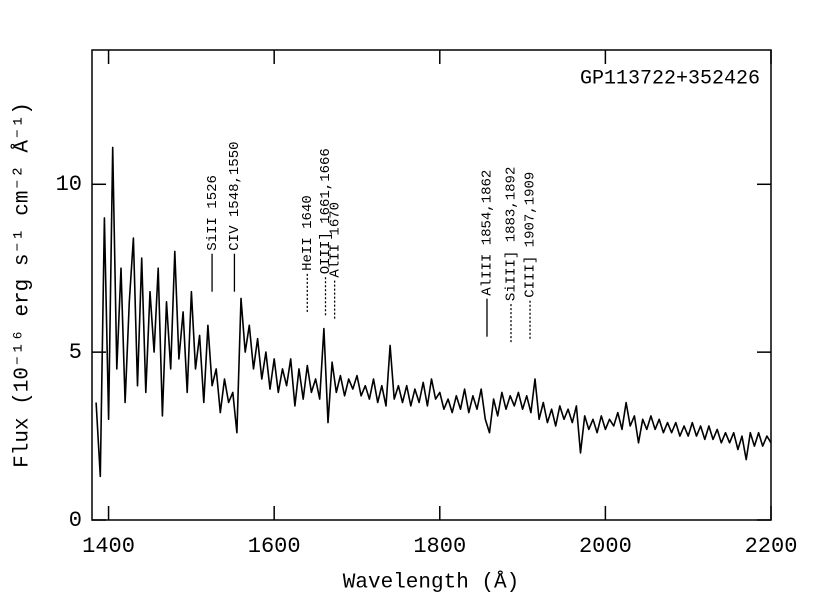  What do you see at coordinates (335, 240) in the screenshot?
I see `line-label: AlII 1670` at bounding box center [335, 240].